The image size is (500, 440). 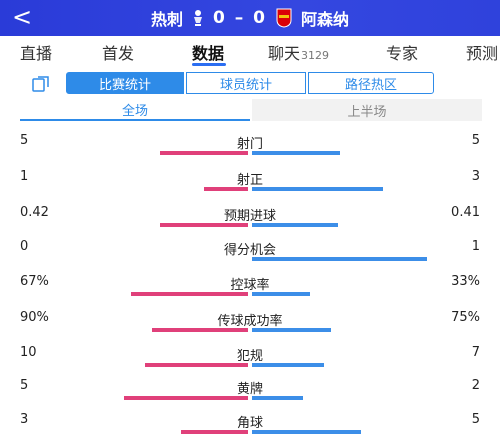 I want to click on stat-row: 0 得分机会 1, so click(x=250, y=251).